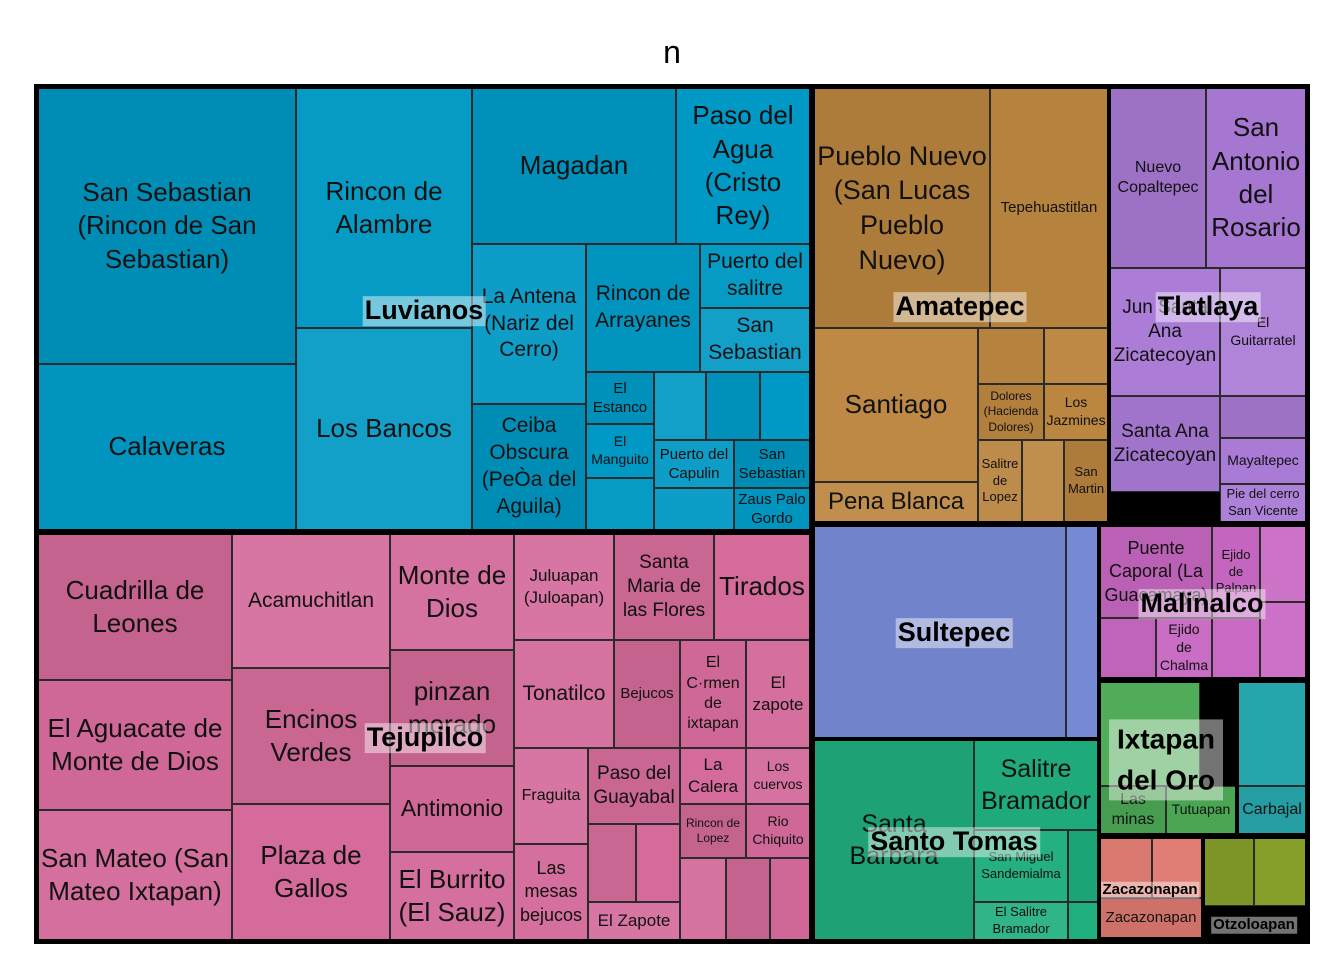 This screenshot has height=960, width=1344. I want to click on tile-el-estanco: El Estanco, so click(620, 398).